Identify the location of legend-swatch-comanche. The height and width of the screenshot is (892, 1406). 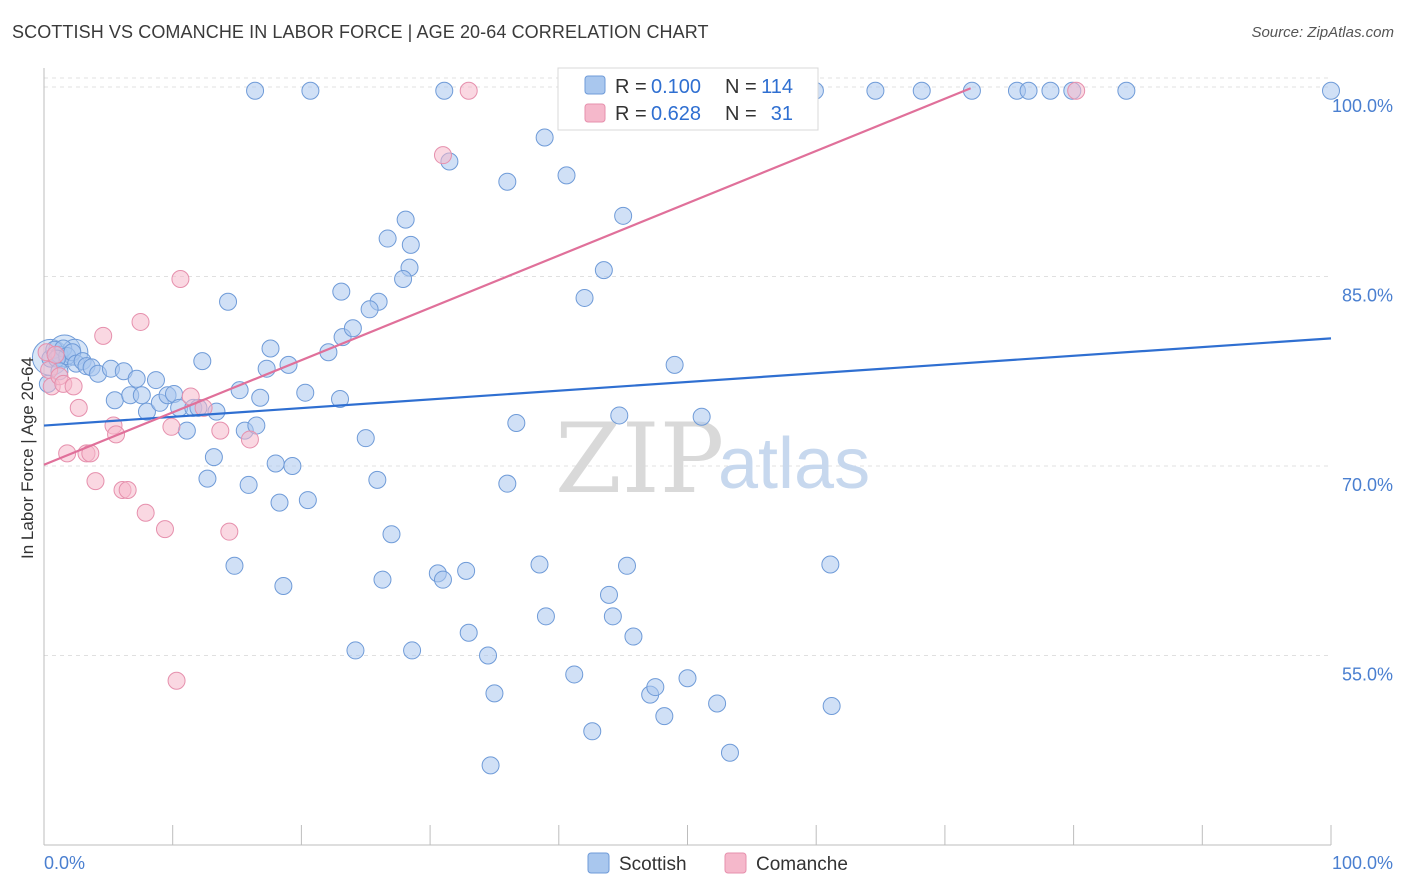
(595, 113).